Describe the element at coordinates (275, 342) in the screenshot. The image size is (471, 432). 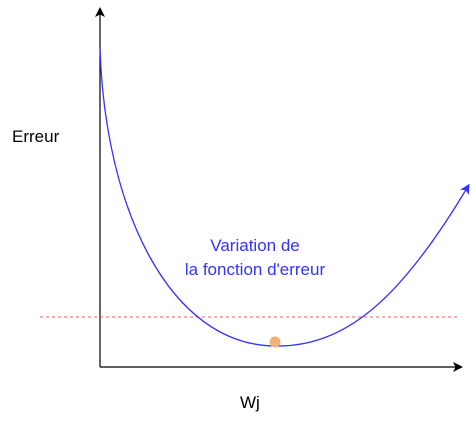
I see `minimum-point` at that location.